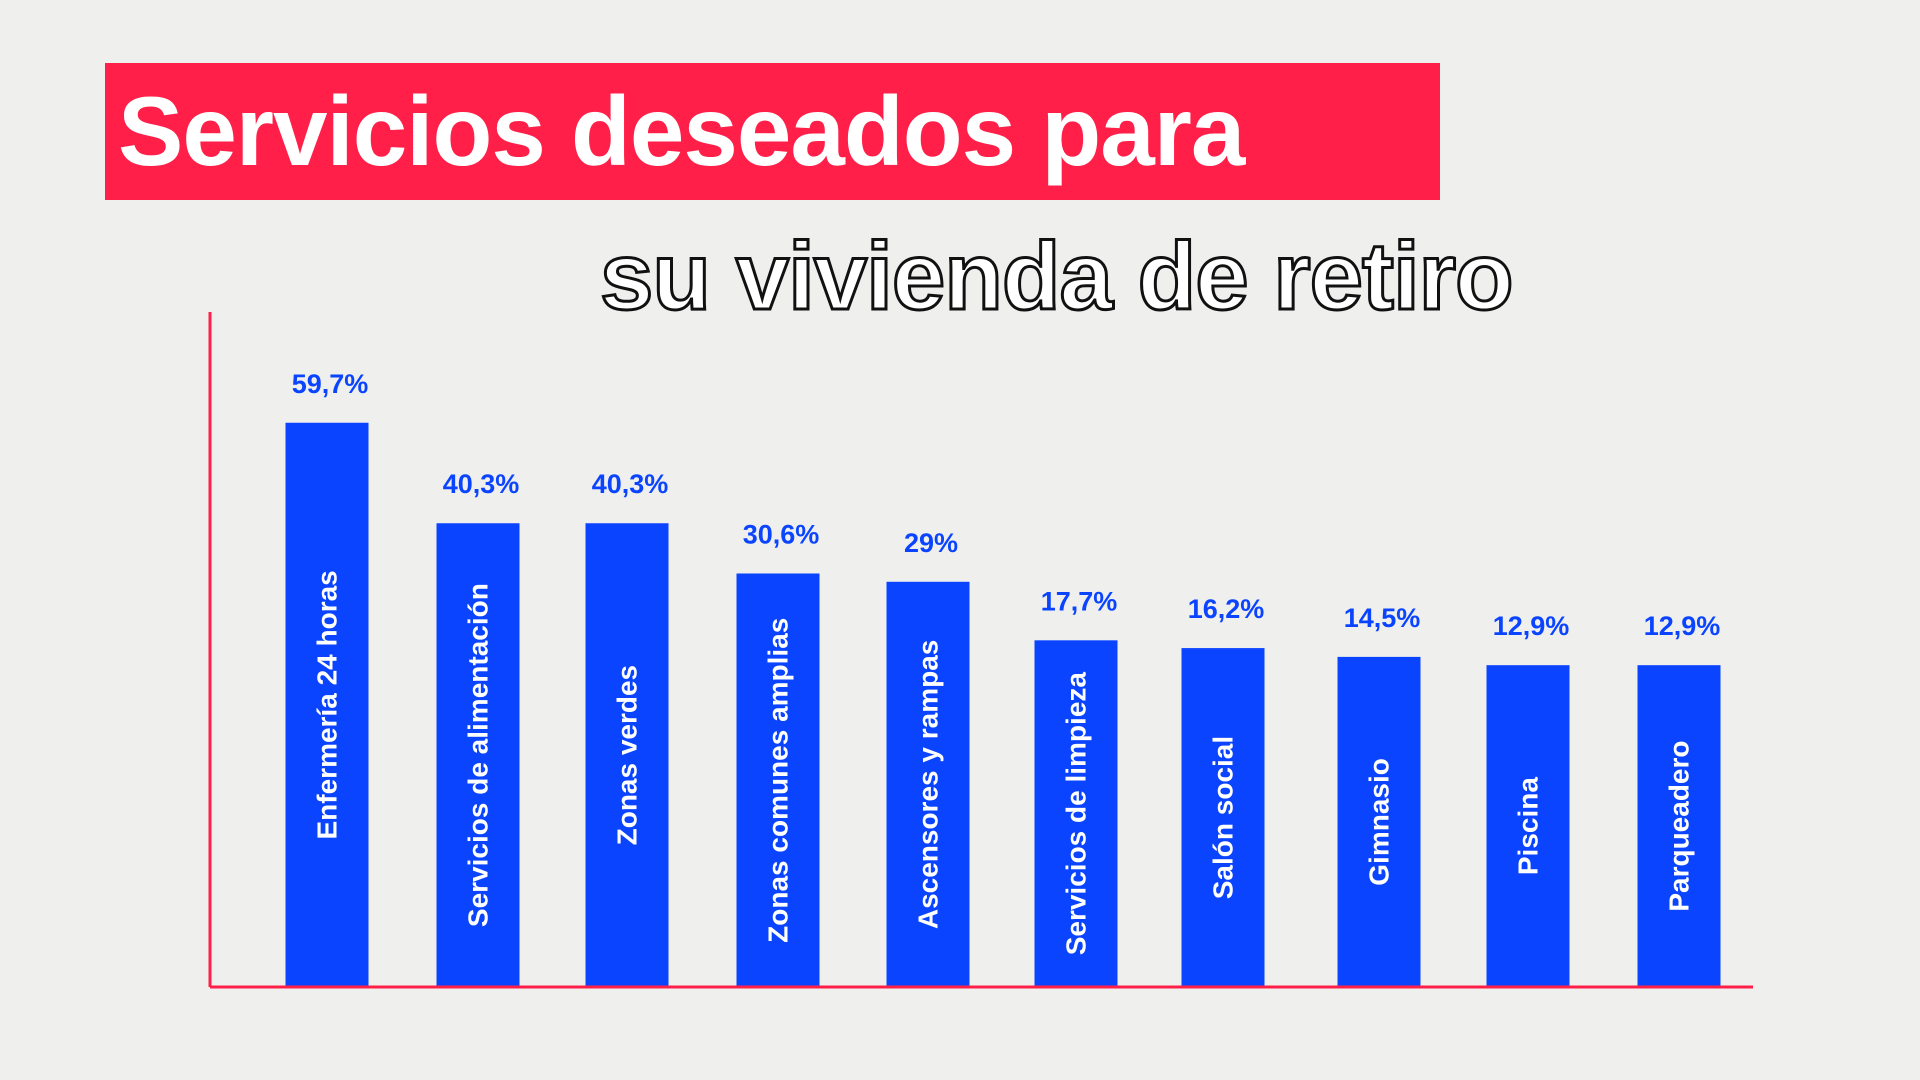  I want to click on category-label-1: Enfermería 24 horas, so click(327, 704).